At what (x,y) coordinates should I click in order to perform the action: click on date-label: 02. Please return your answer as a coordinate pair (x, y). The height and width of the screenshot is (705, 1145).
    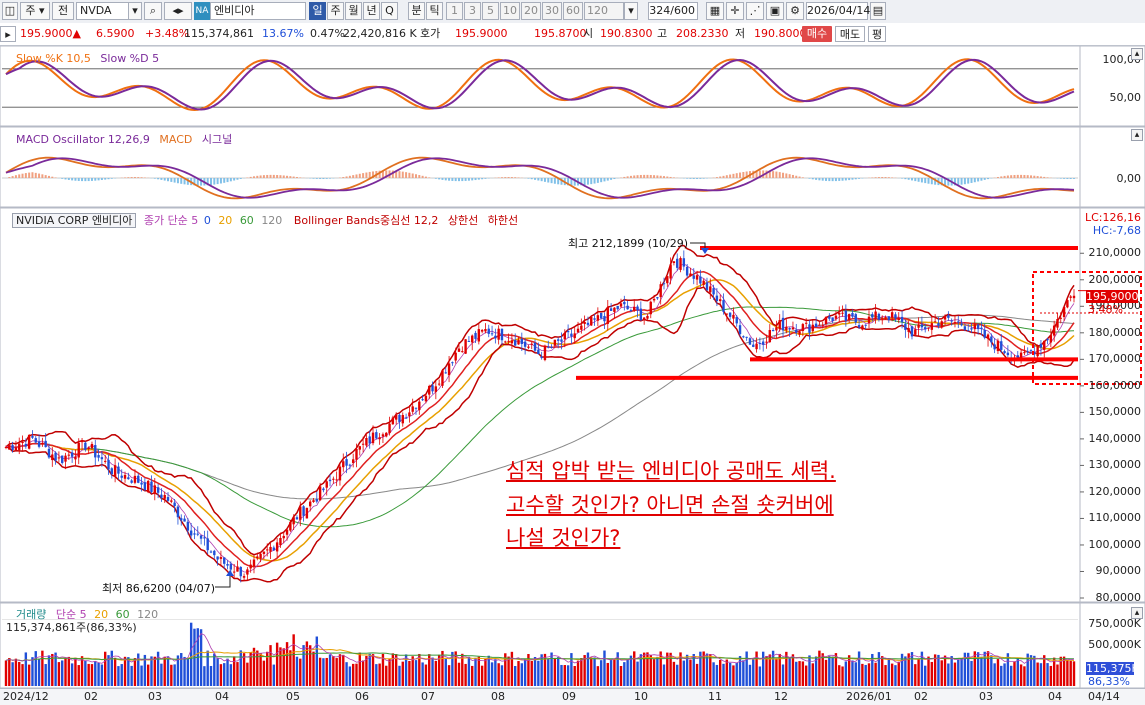
    Looking at the image, I should click on (921, 696).